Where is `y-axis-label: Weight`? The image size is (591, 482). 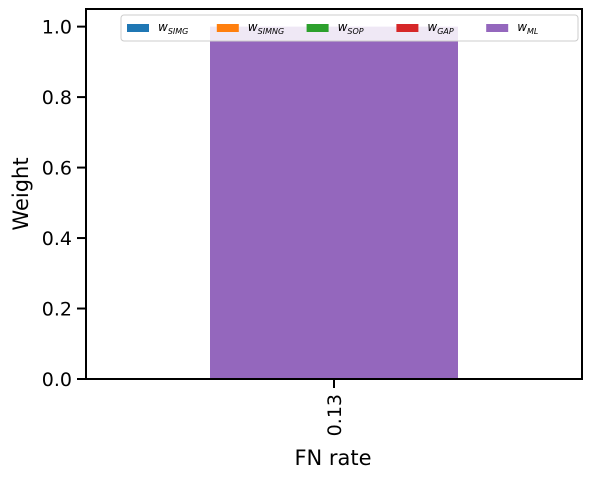
y-axis-label: Weight is located at coordinates (21, 193).